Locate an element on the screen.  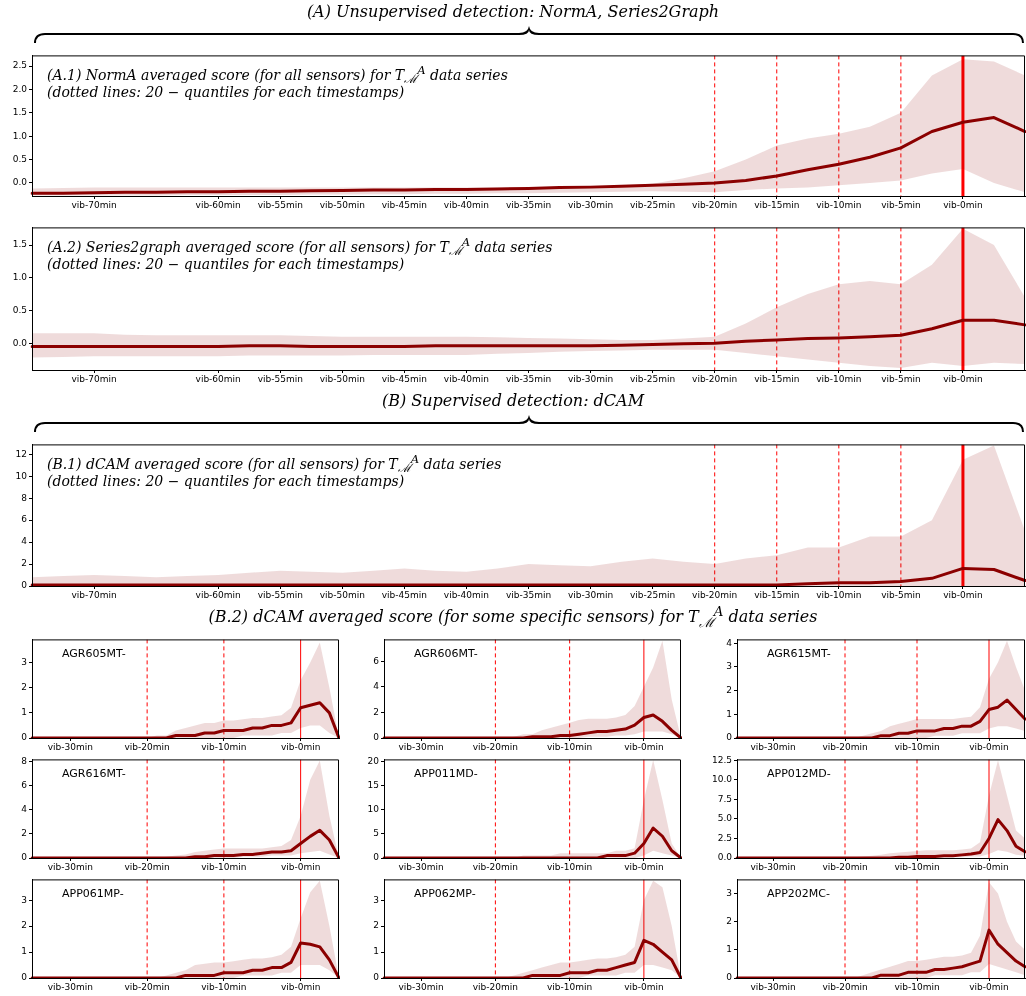
annotation: APP061MP- is located at coordinates (93, 894).